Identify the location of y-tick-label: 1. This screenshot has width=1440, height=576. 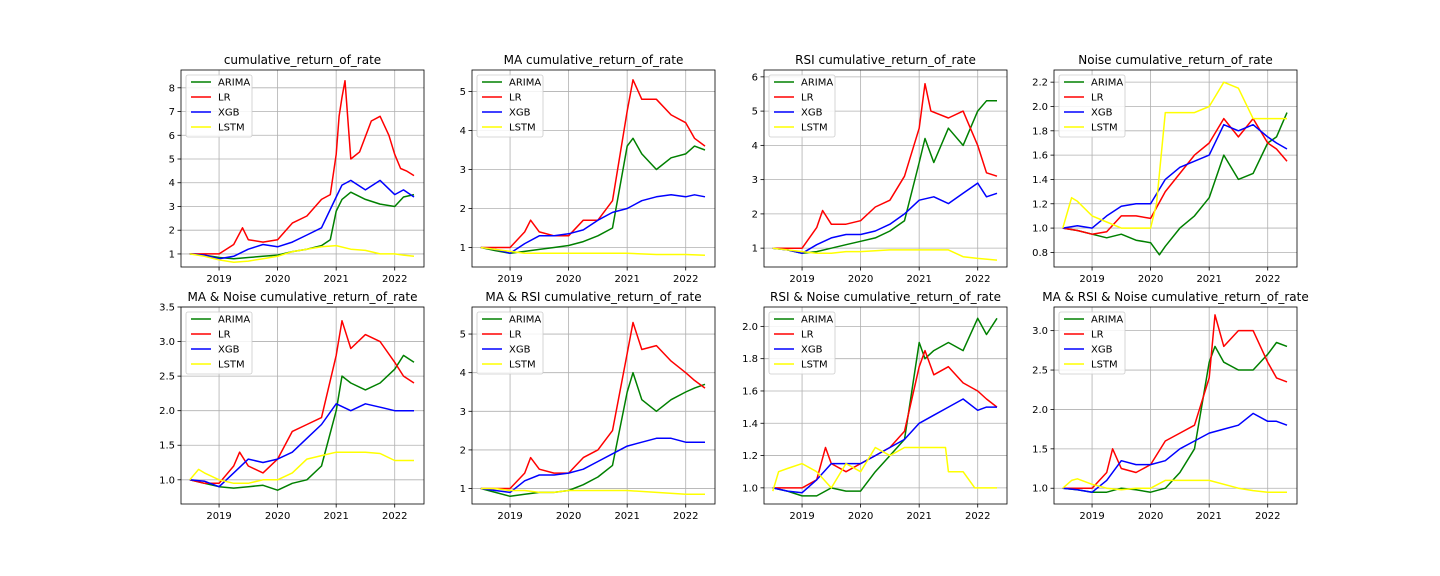
(755, 249).